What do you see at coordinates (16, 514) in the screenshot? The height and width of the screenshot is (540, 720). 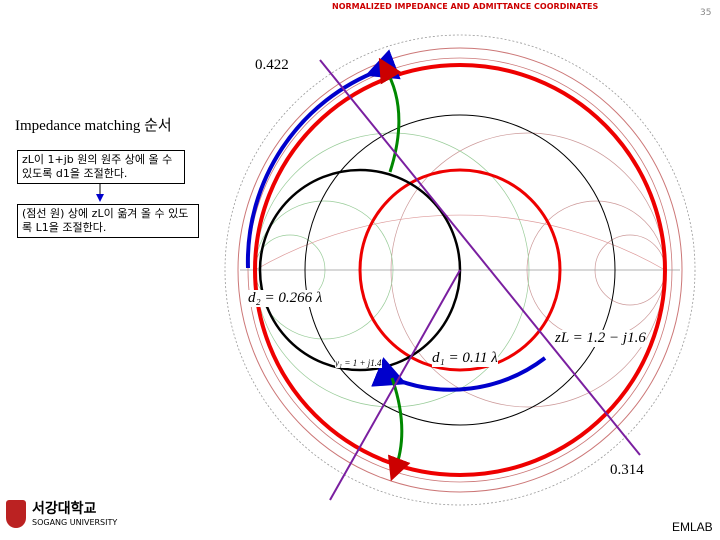 I see `logo-shield` at bounding box center [16, 514].